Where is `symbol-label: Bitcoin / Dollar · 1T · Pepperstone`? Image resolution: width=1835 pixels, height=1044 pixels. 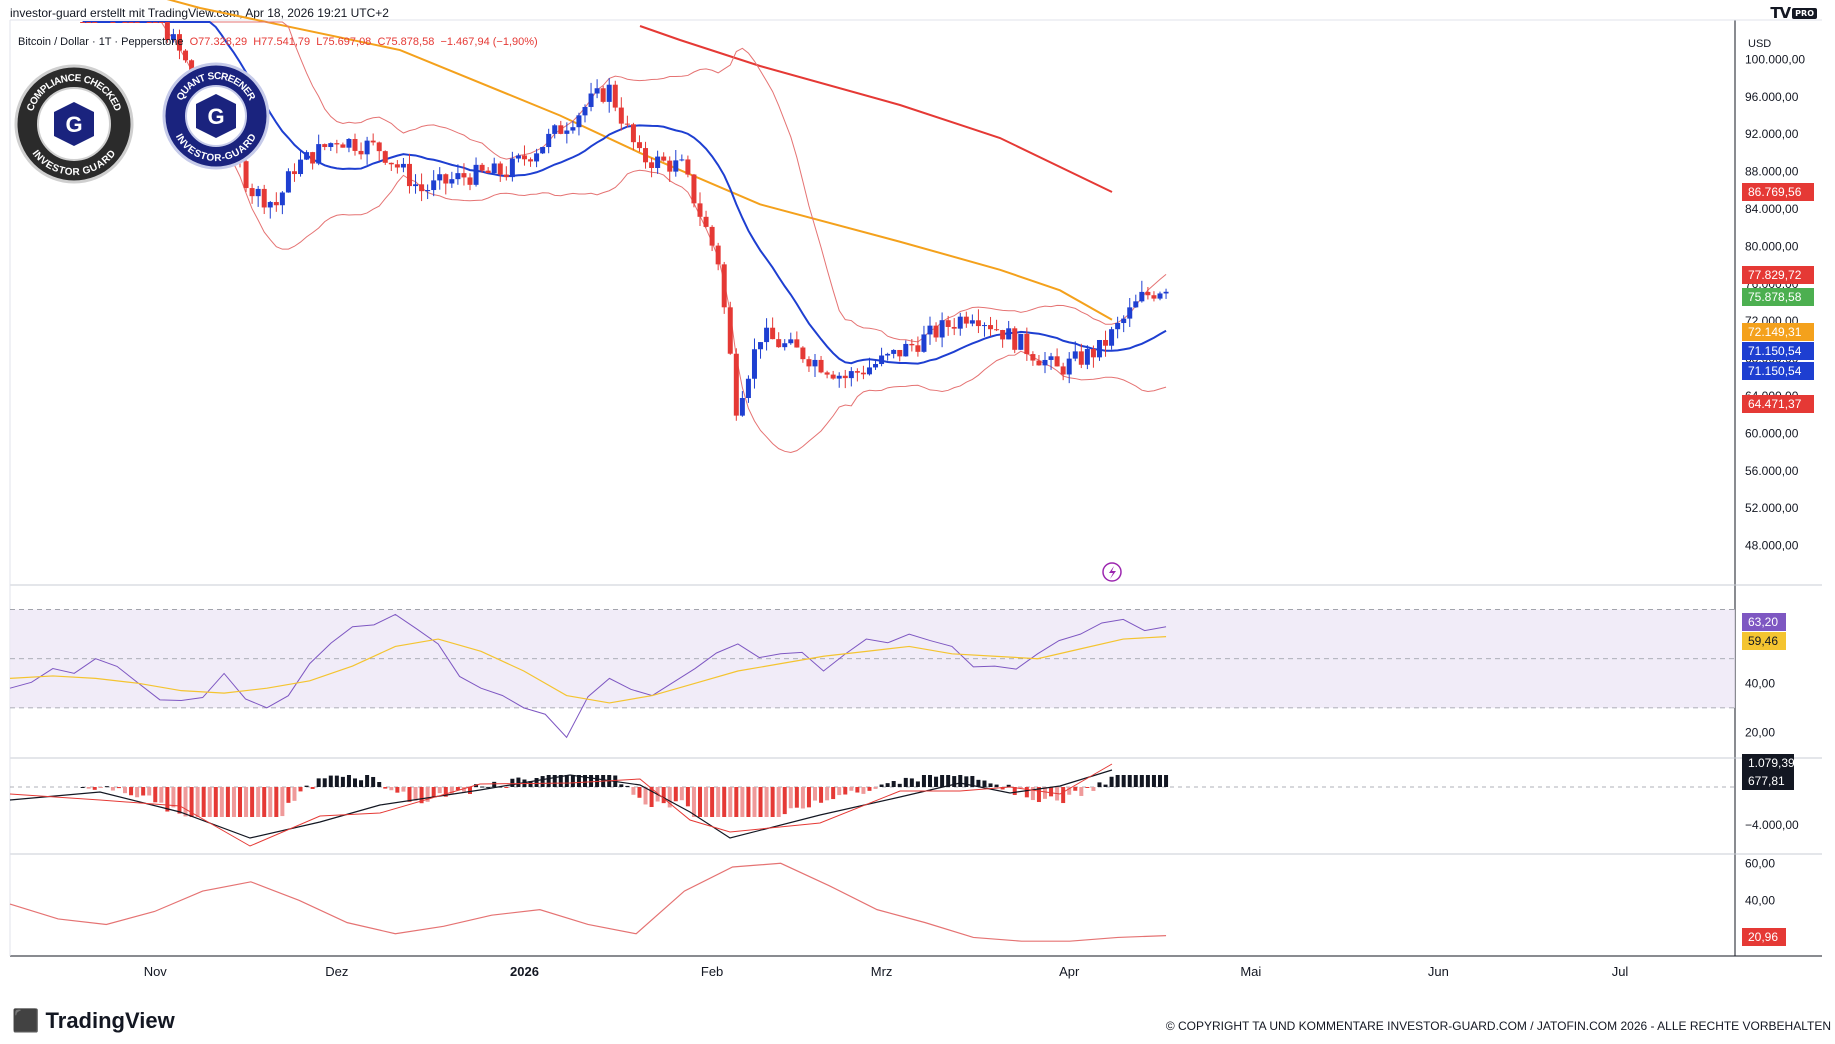
symbol-label: Bitcoin / Dollar · 1T · Pepperstone is located at coordinates (101, 42).